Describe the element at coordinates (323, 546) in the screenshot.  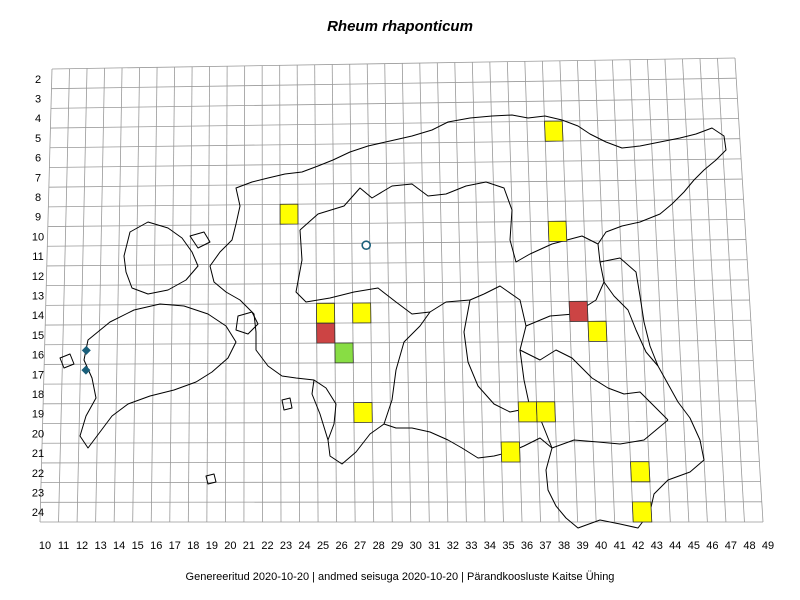
I see `x-axis-label: 25` at that location.